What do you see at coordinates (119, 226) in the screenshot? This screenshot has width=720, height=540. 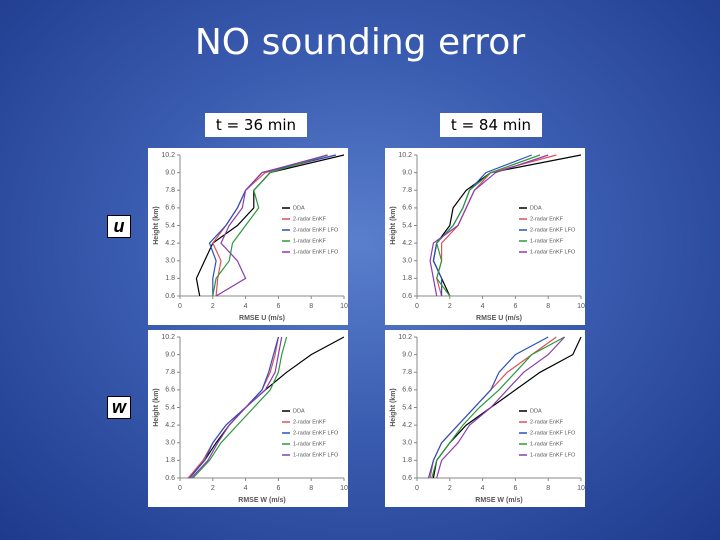 I see `row-label: u` at bounding box center [119, 226].